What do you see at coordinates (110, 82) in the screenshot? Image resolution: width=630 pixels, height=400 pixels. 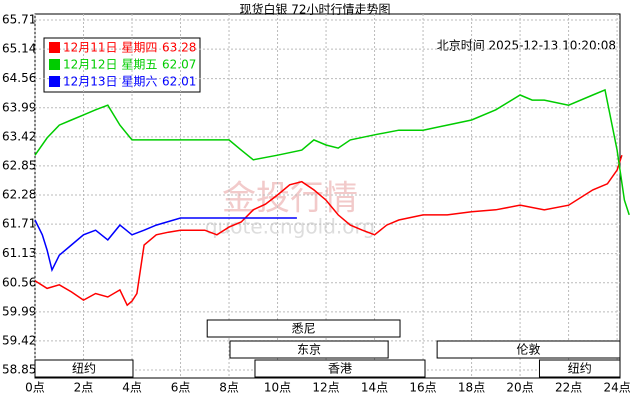 I see `legend-label: 12月13日 星期六` at bounding box center [110, 82].